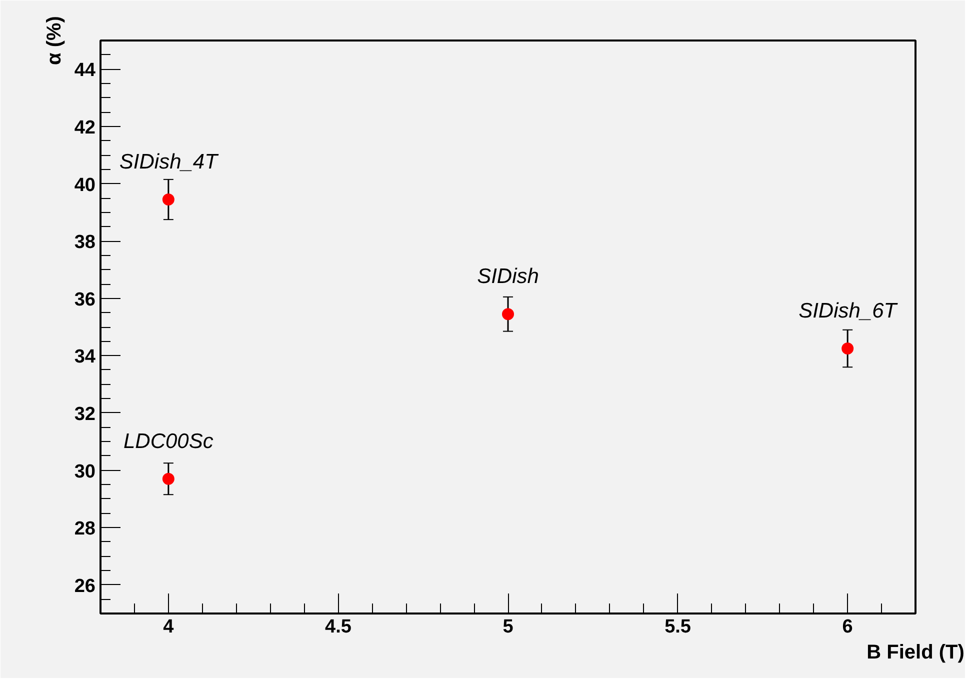 This screenshot has width=970, height=682. I want to click on x-tick-label: 4, so click(168, 627).